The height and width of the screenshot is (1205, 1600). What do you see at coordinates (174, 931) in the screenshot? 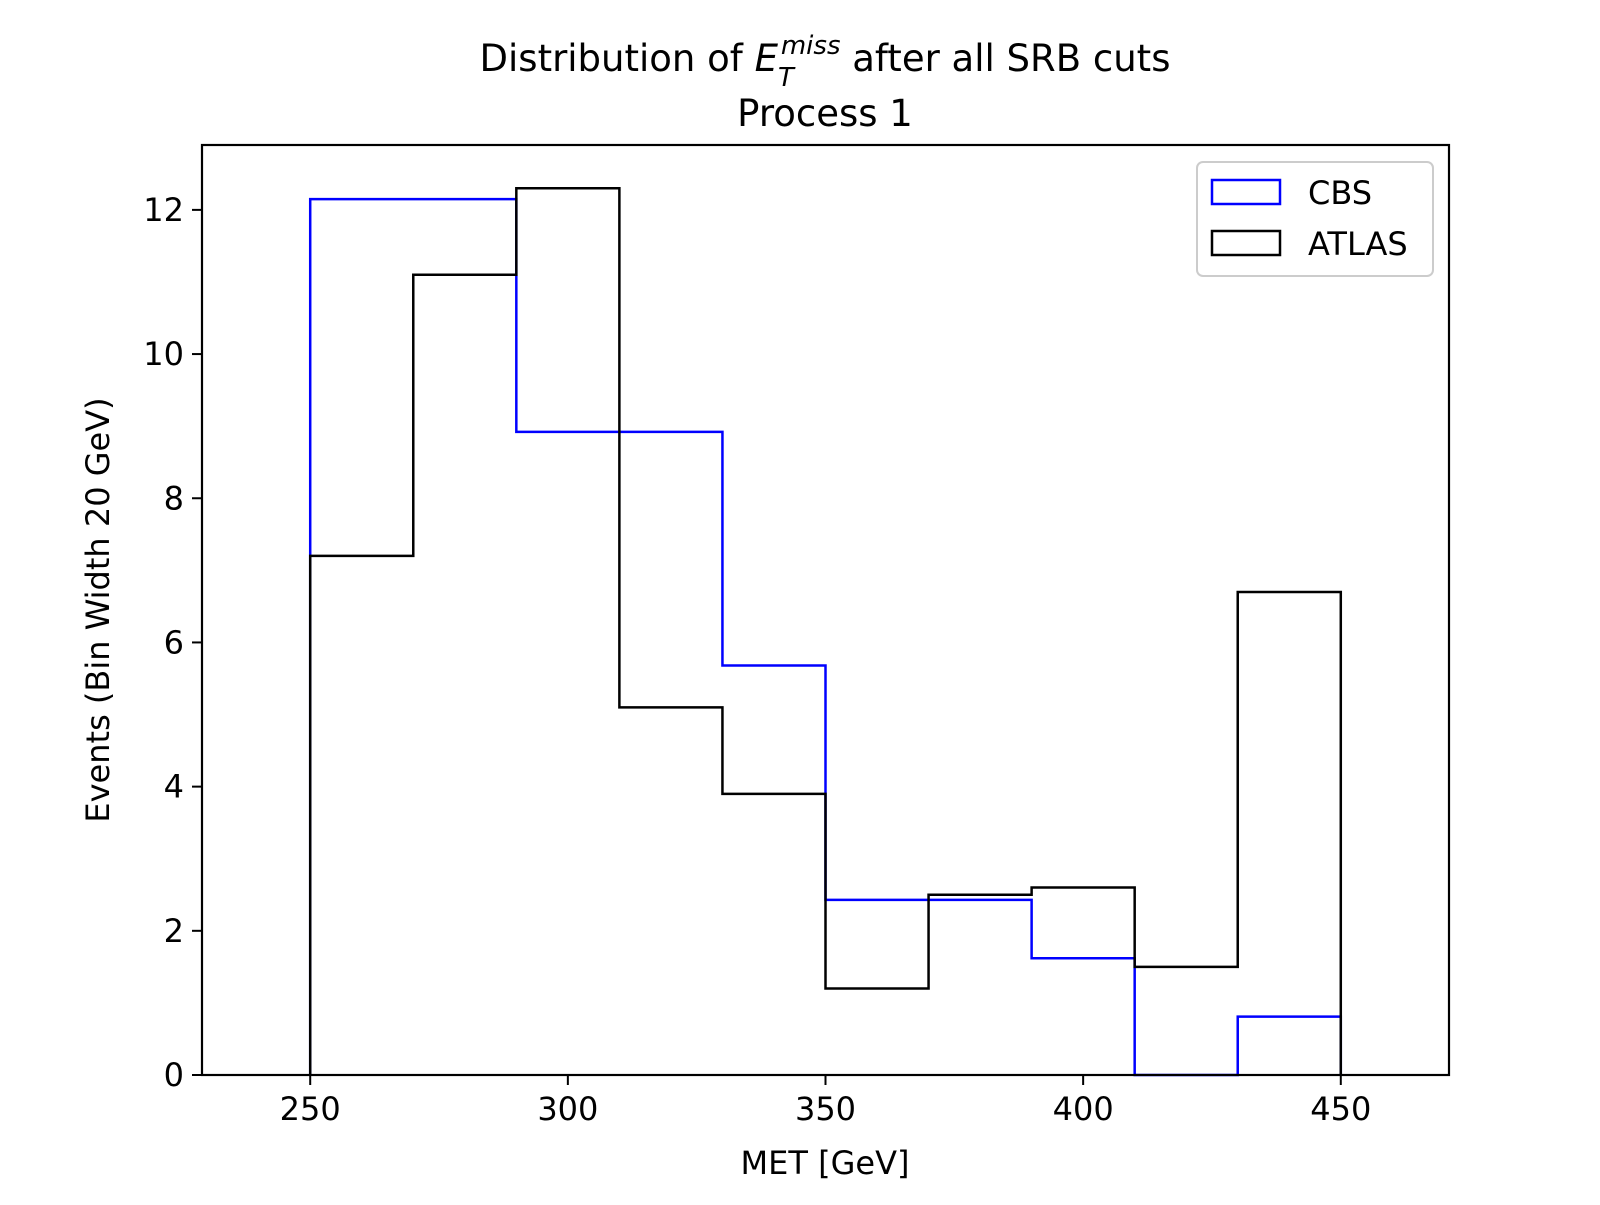
I see `y-tick-label-2: 2` at bounding box center [174, 931].